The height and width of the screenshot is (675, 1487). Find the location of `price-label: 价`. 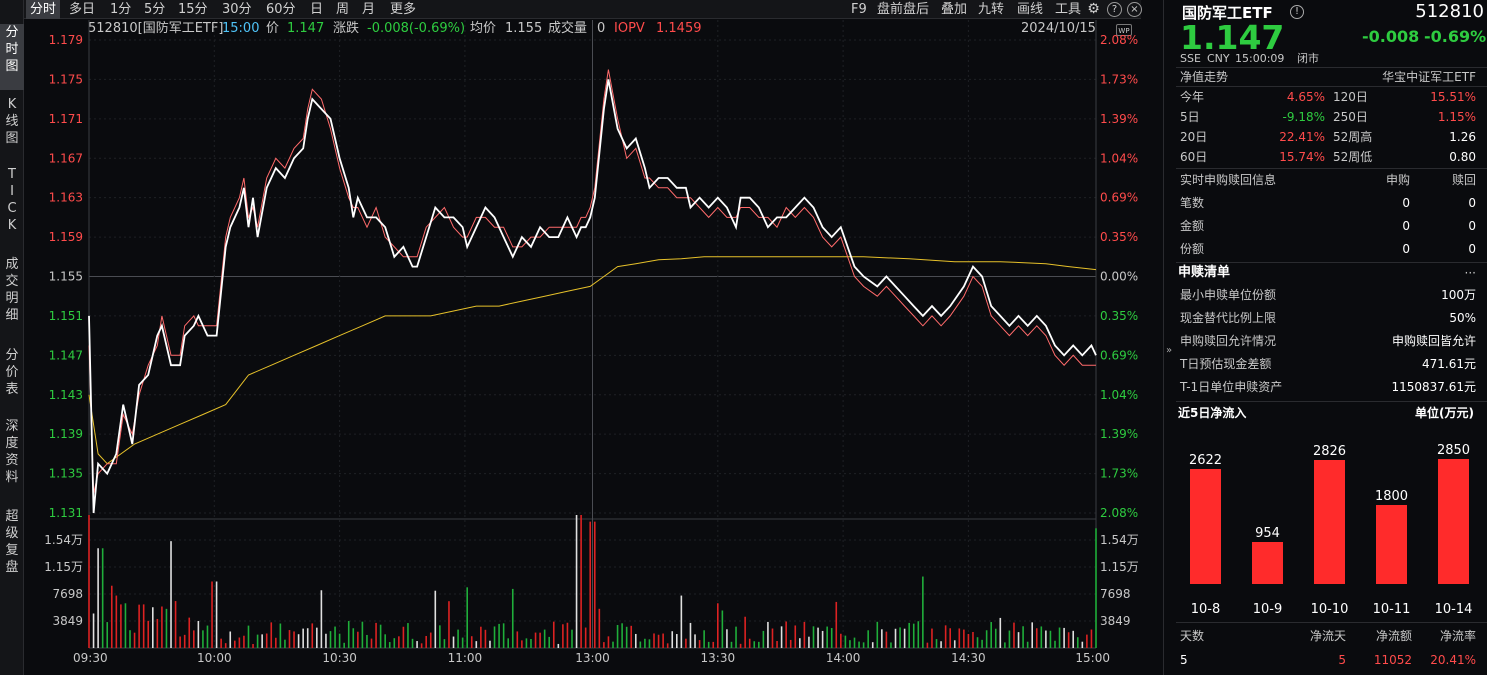

price-label: 价 is located at coordinates (273, 28).